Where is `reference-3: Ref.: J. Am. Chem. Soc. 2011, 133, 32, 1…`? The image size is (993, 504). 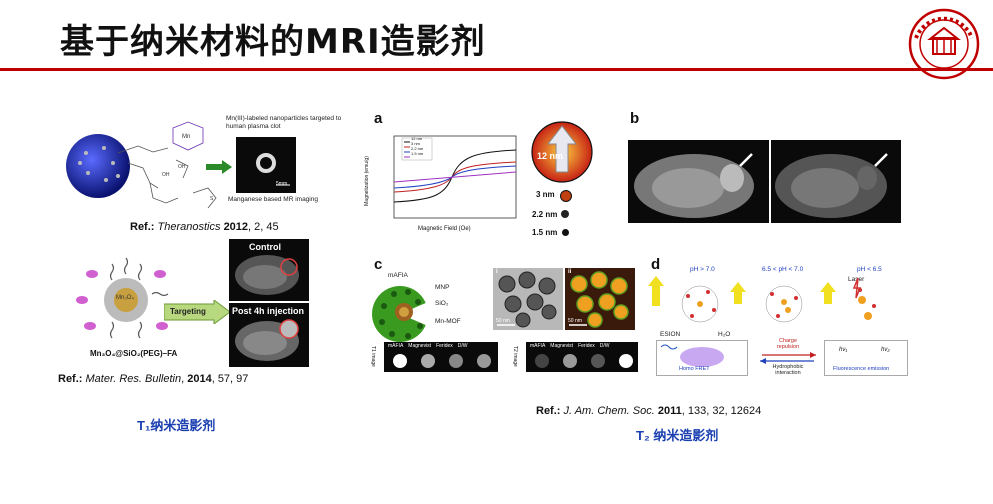
reference-3: Ref.: J. Am. Chem. Soc. 2011, 133, 32, 1… is located at coordinates (649, 411).